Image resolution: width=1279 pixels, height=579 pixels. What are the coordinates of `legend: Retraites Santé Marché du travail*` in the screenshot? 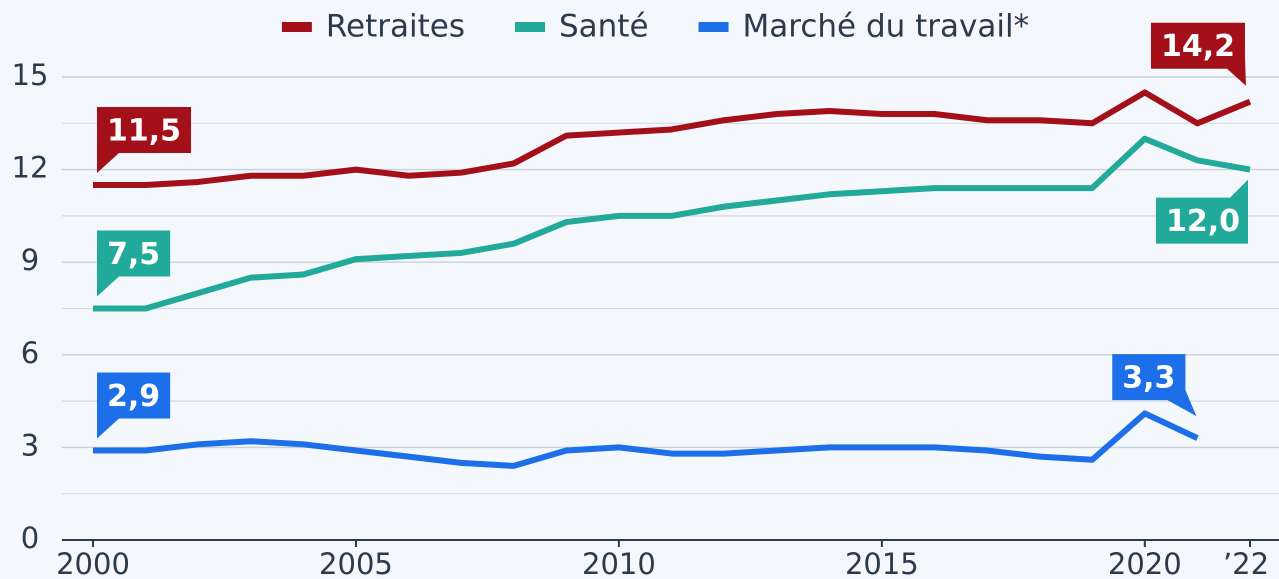 It's located at (655, 27).